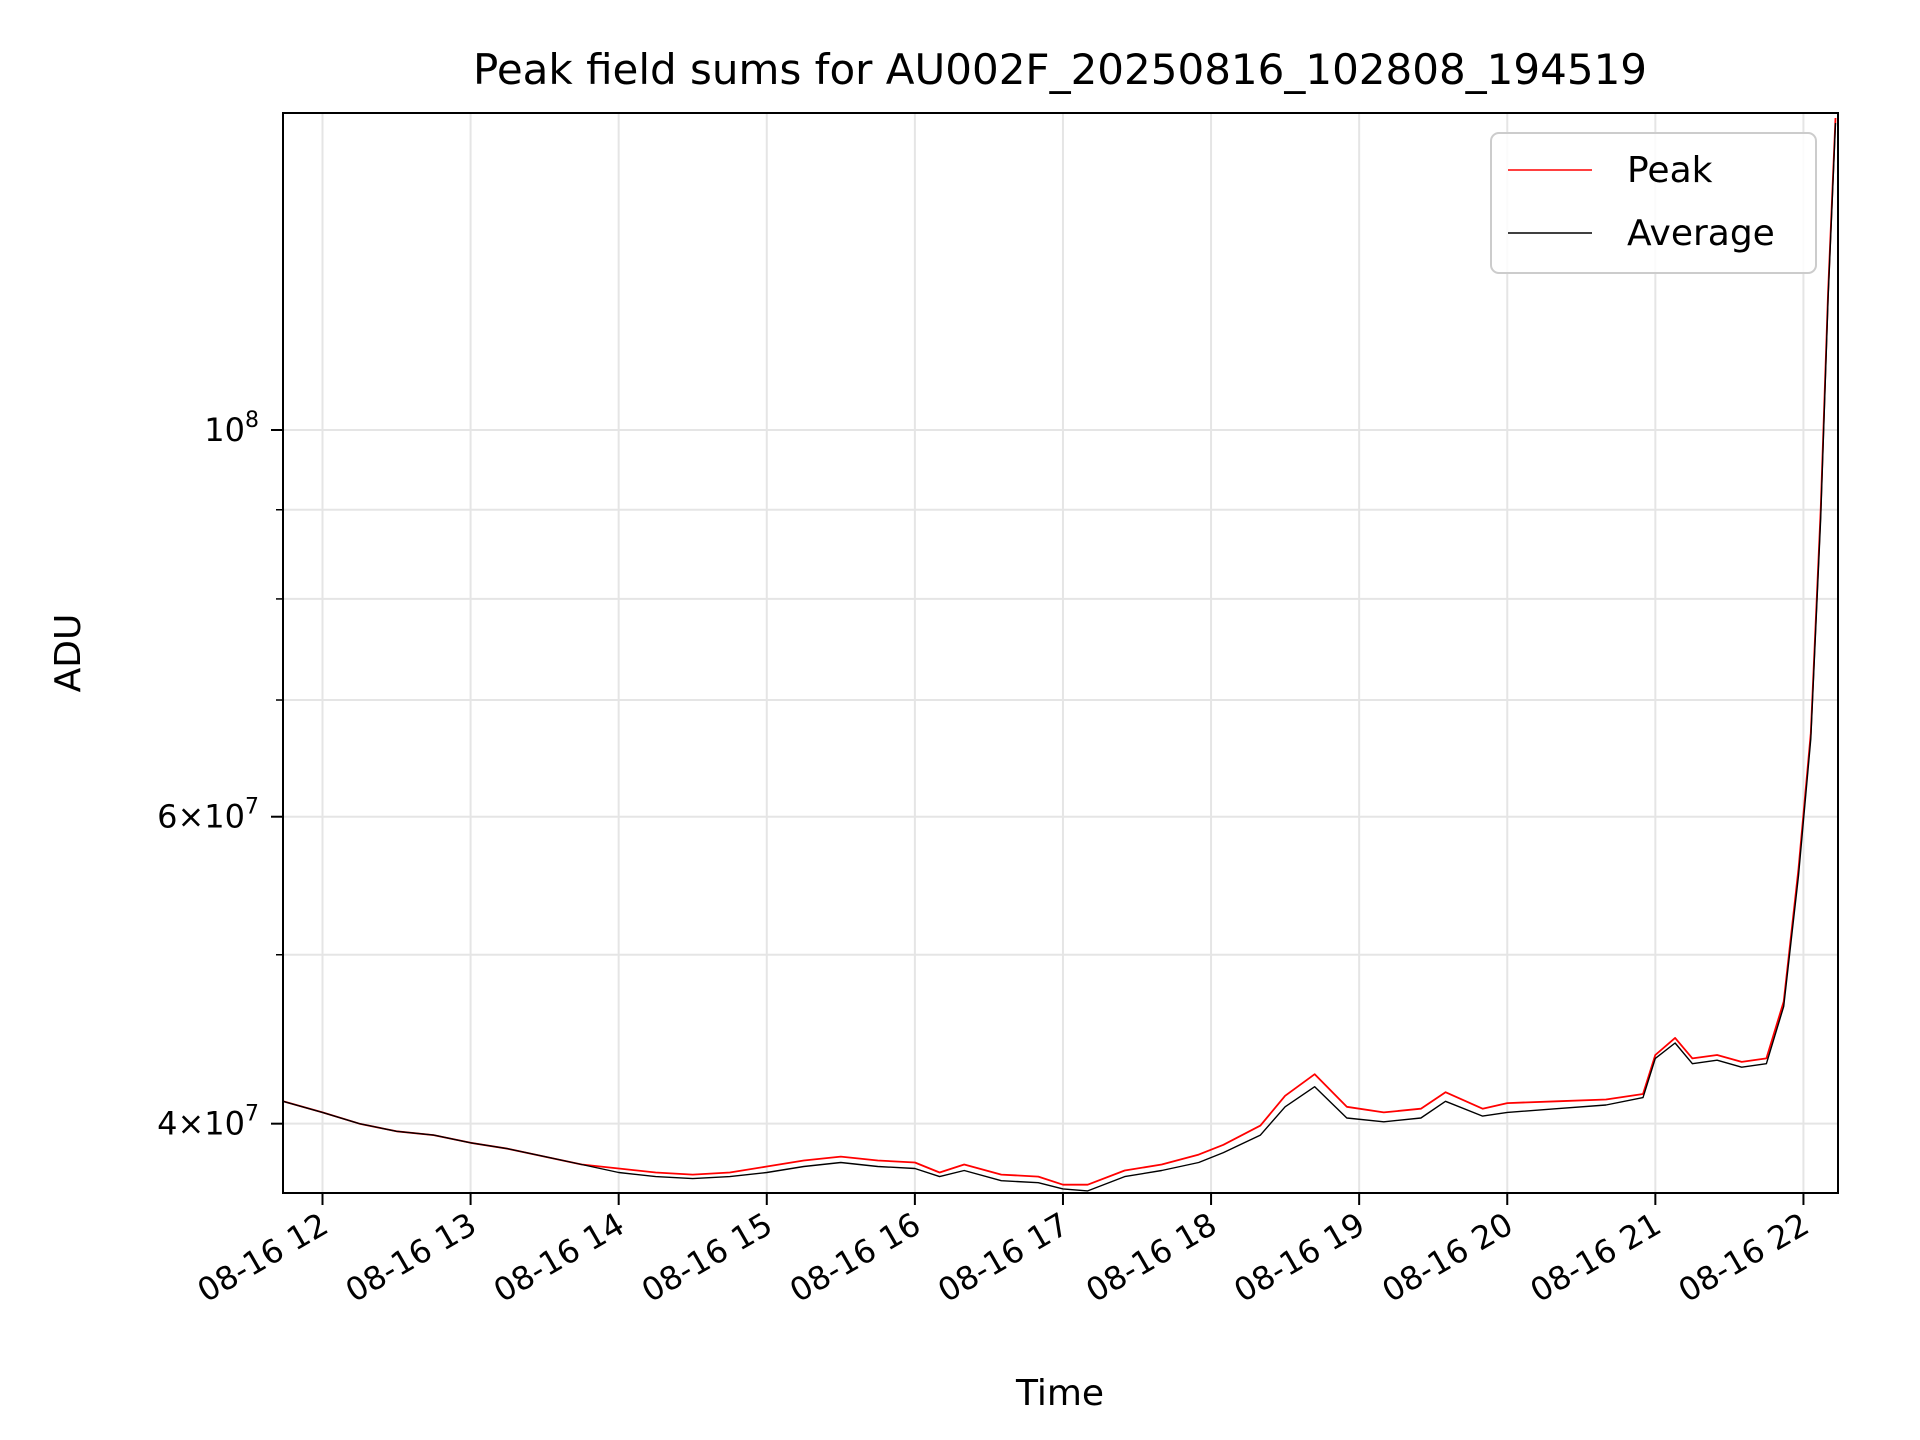 Image resolution: width=1920 pixels, height=1440 pixels. I want to click on legend-box, so click(1653, 203).